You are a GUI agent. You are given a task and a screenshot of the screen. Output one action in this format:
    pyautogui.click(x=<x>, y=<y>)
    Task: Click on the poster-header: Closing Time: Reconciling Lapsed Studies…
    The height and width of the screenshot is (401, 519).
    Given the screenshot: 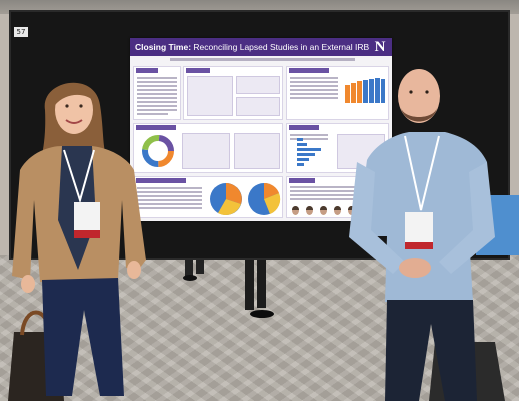 What is the action you would take?
    pyautogui.click(x=261, y=47)
    